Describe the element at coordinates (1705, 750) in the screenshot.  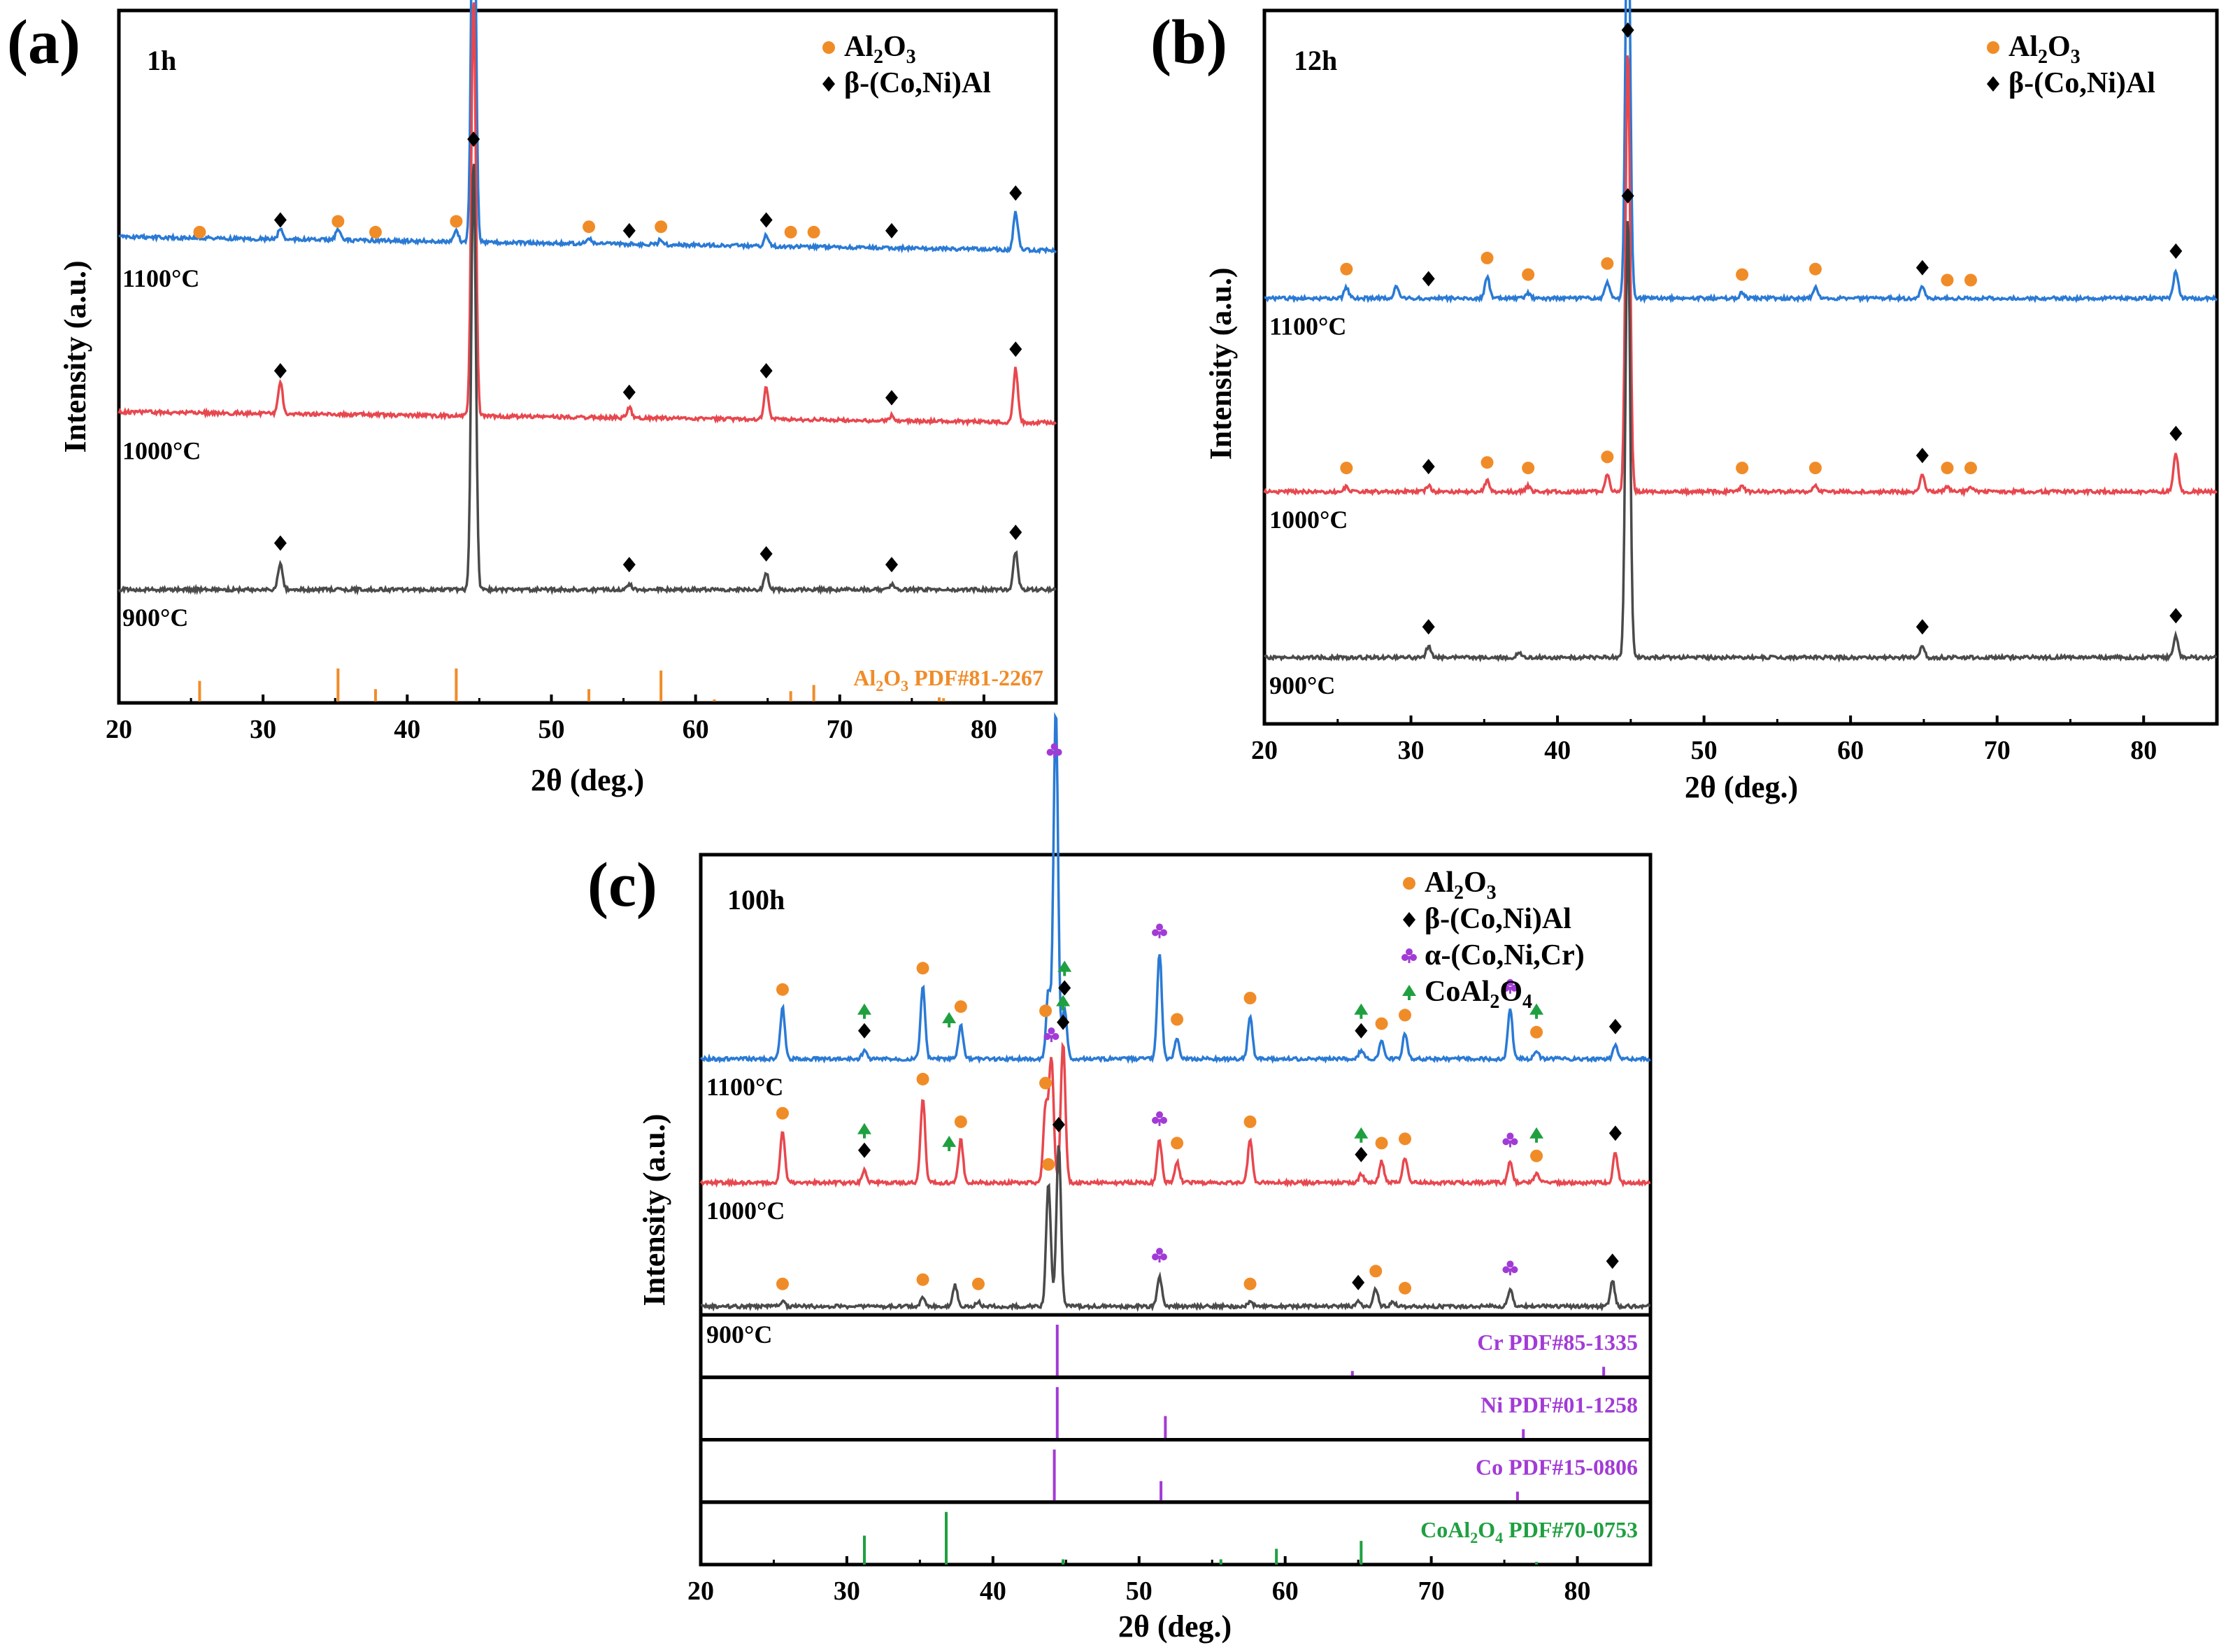
I see `x-tick-label: 50` at that location.